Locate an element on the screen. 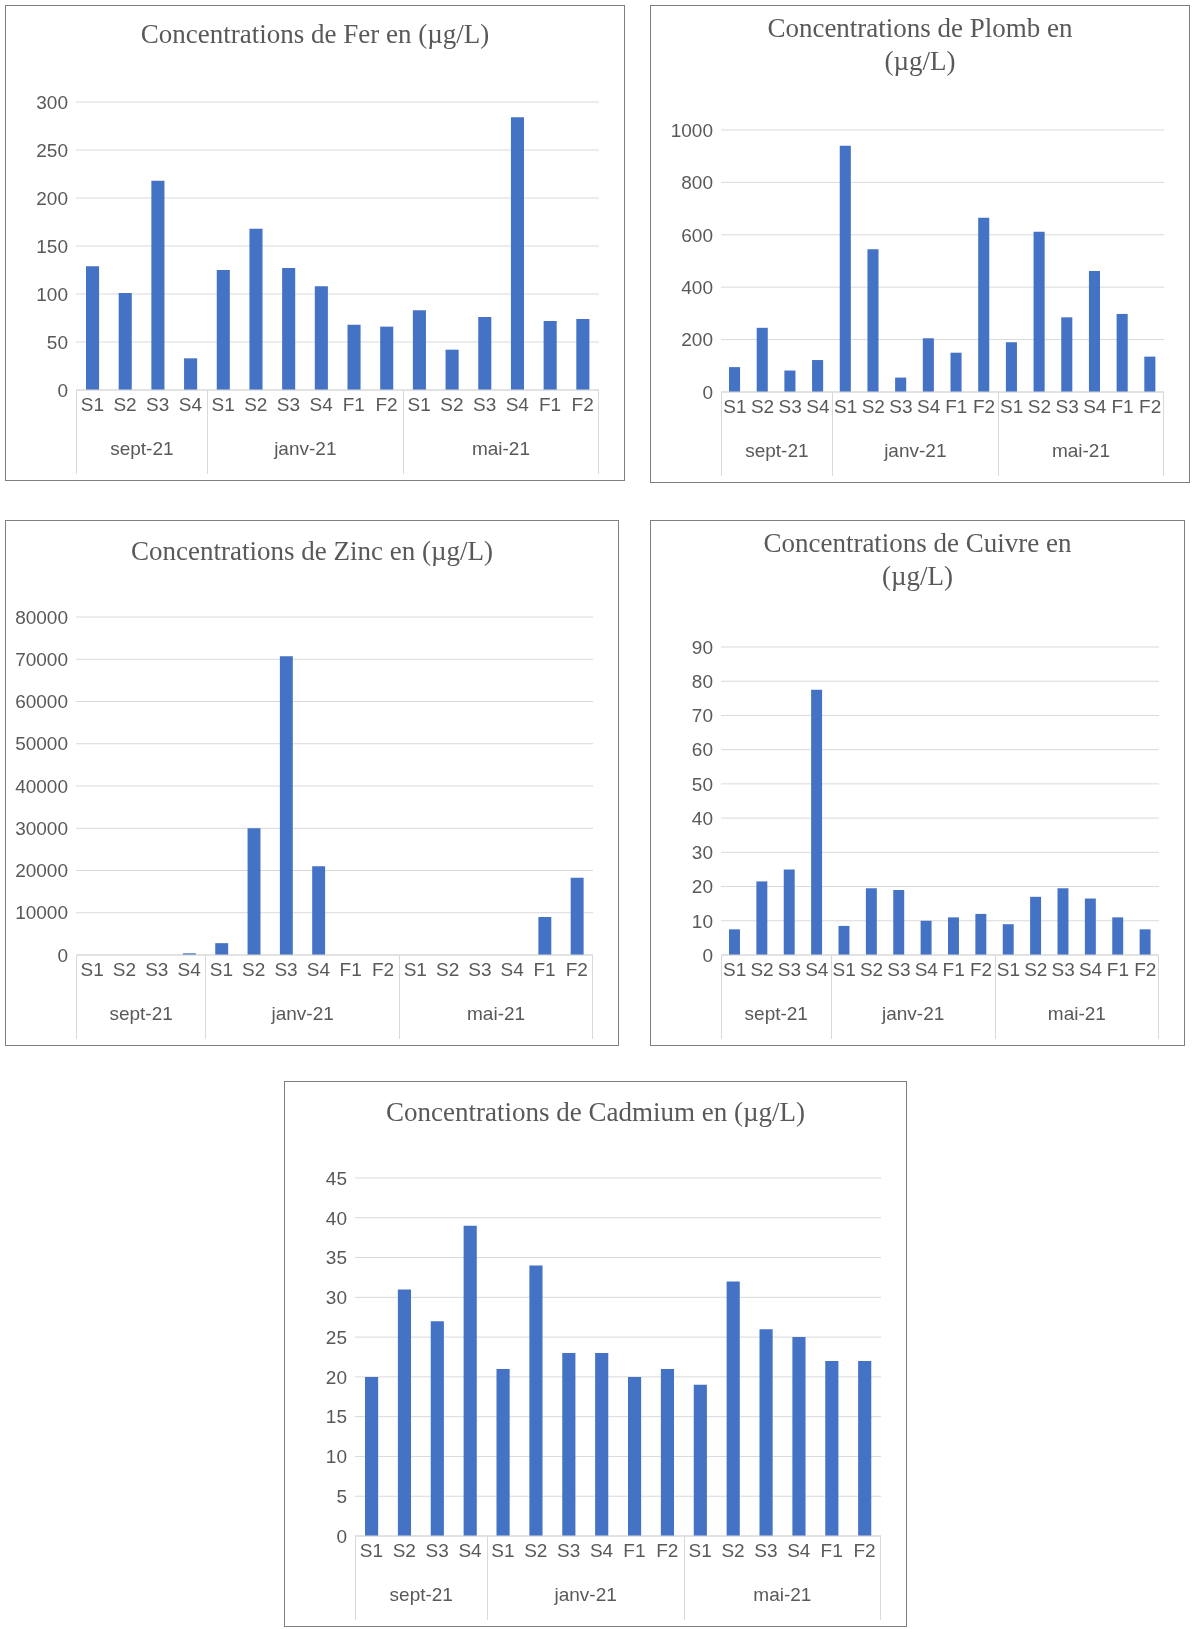  y-tick-label: 70 is located at coordinates (702, 716).